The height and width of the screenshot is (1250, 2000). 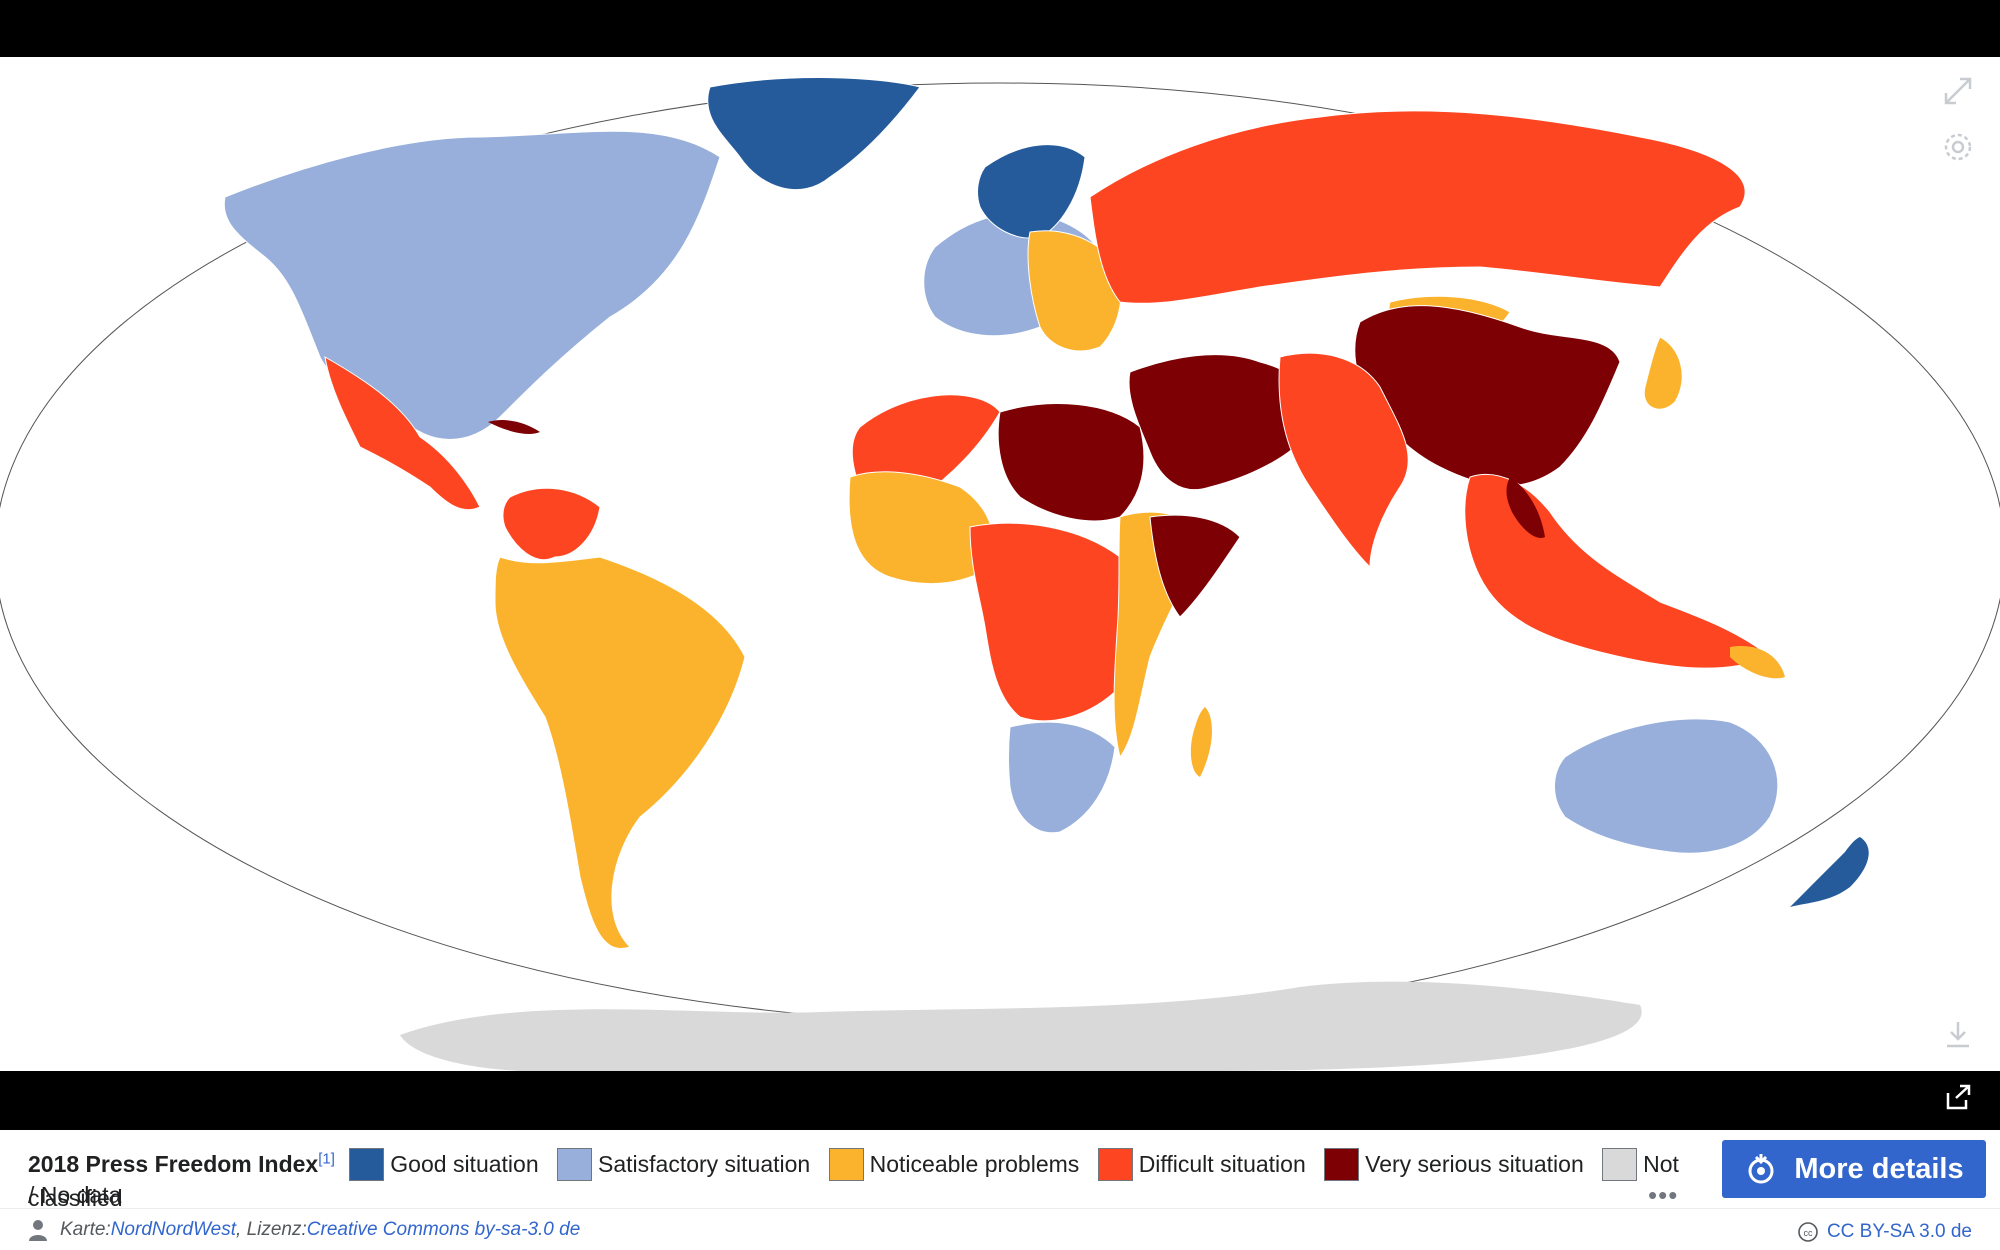 I want to click on legend-label: Not classified, so click(x=853, y=1180).